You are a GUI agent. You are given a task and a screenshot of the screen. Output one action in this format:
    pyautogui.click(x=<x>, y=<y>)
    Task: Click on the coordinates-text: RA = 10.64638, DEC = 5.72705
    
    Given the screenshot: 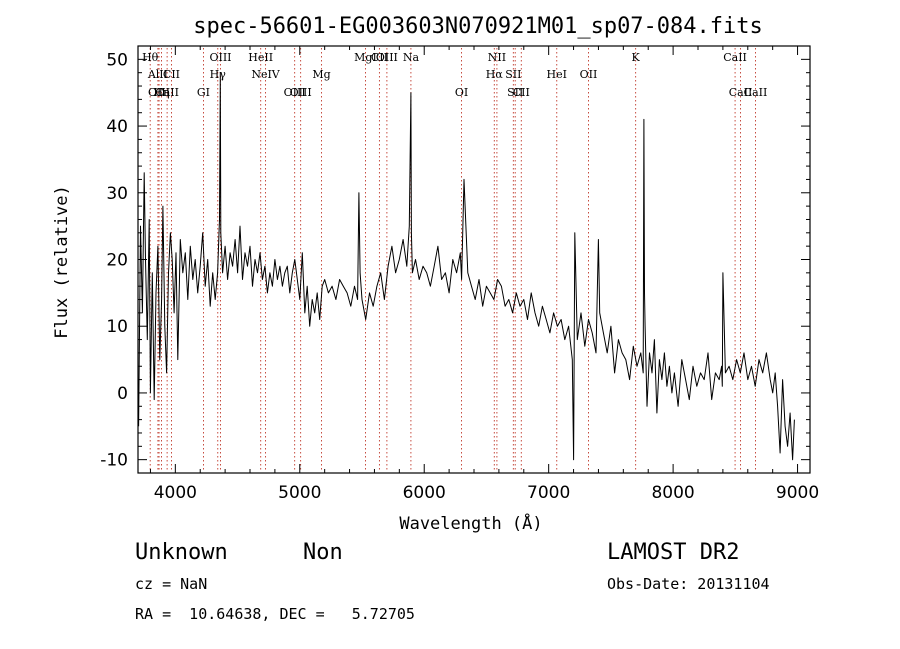 What is the action you would take?
    pyautogui.click(x=275, y=614)
    